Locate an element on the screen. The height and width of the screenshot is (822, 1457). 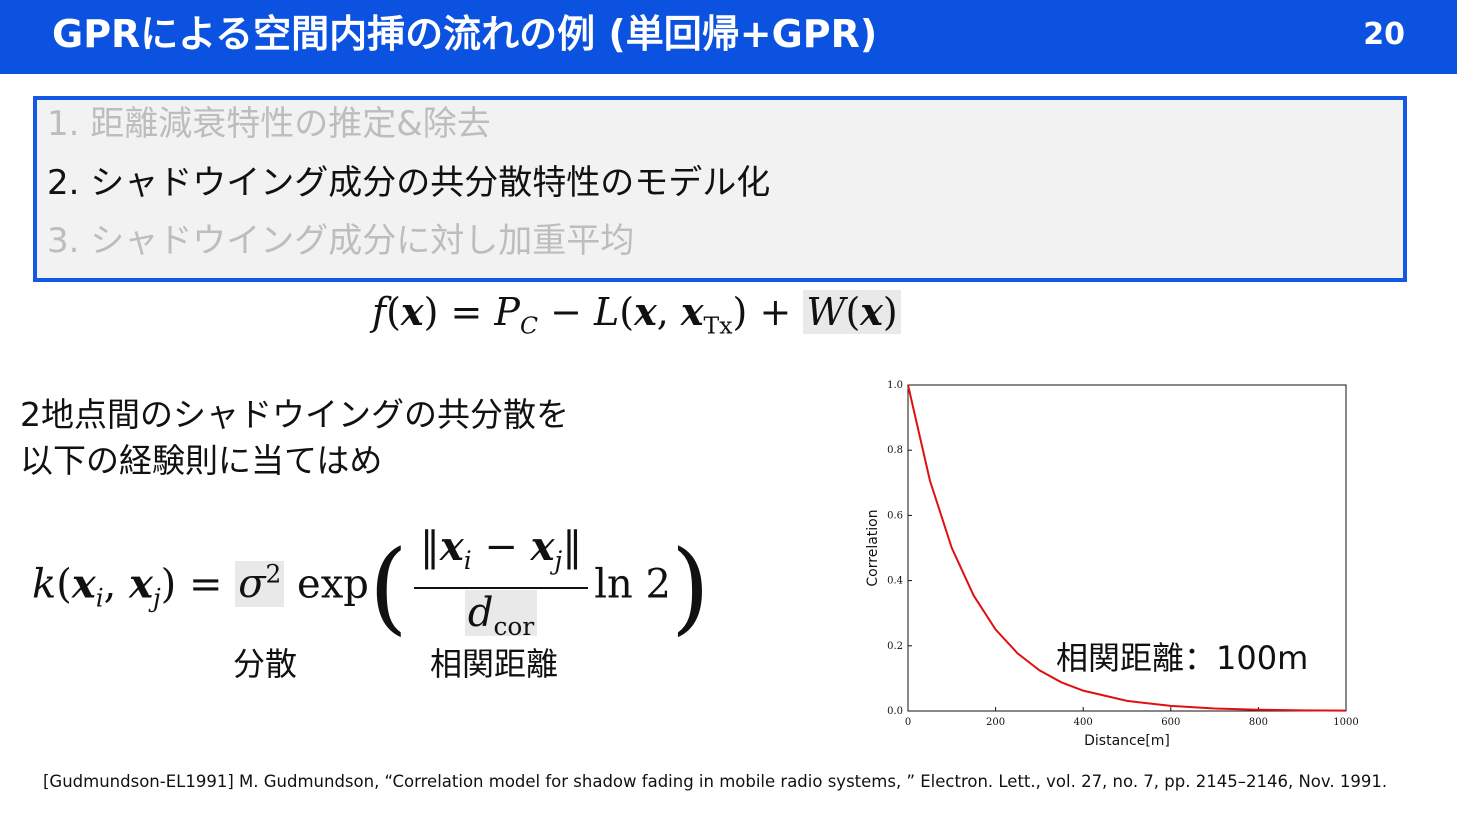
y-tick-label: 0.4 is located at coordinates (895, 581).